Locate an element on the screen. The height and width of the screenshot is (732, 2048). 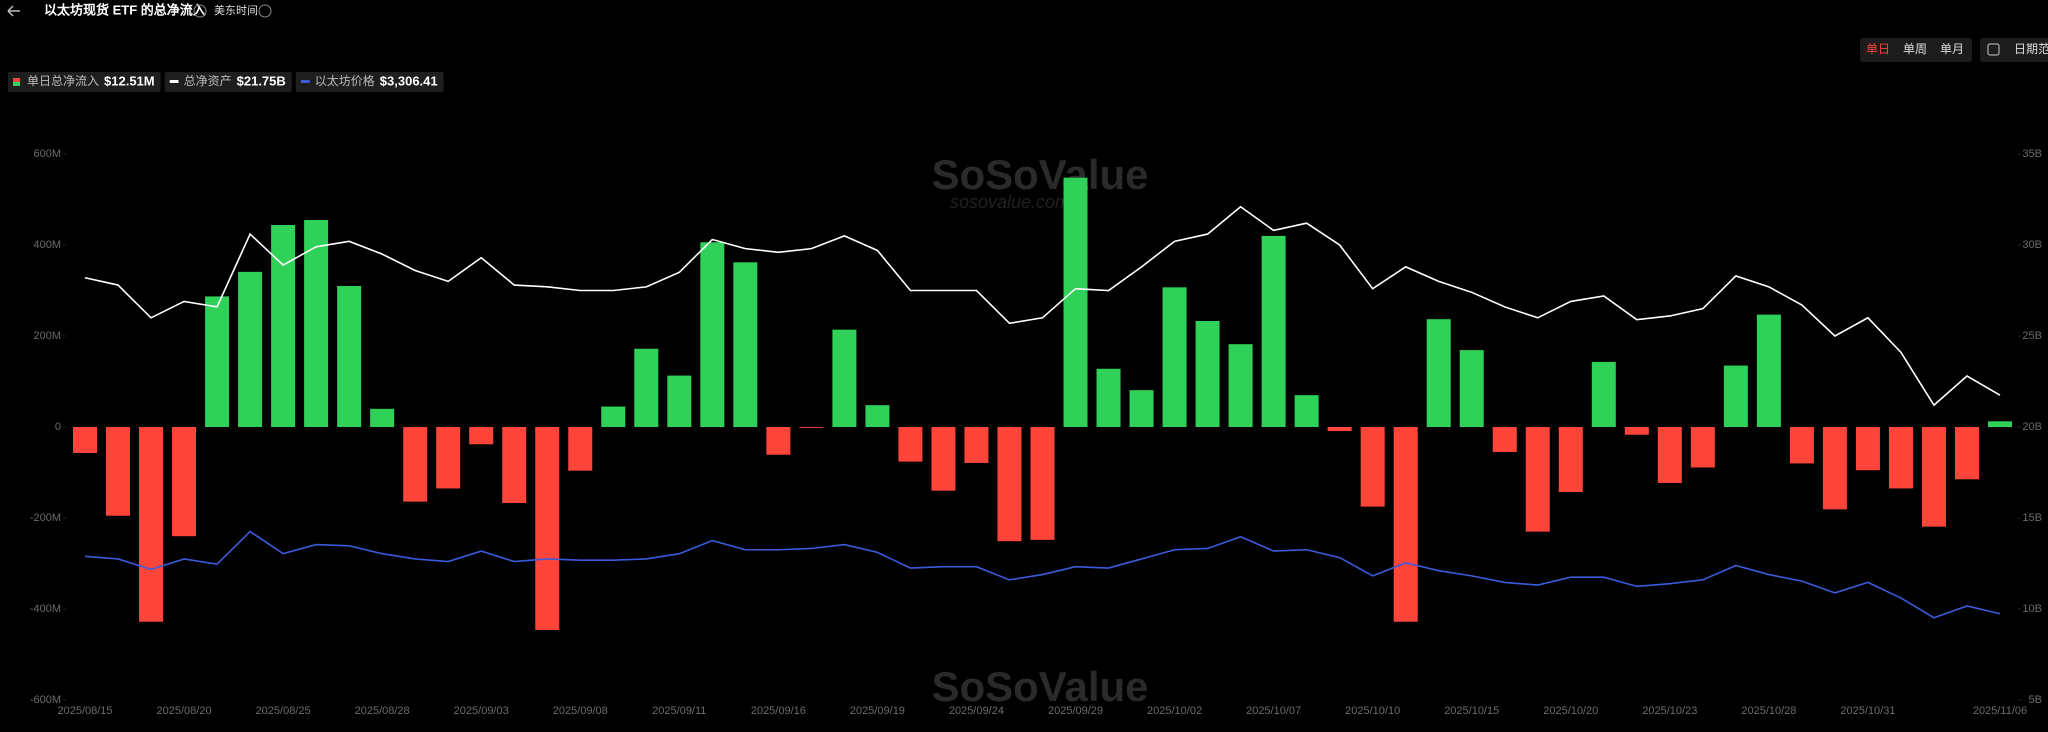
period-switch: 单日 单周 单月 is located at coordinates (1916, 50).